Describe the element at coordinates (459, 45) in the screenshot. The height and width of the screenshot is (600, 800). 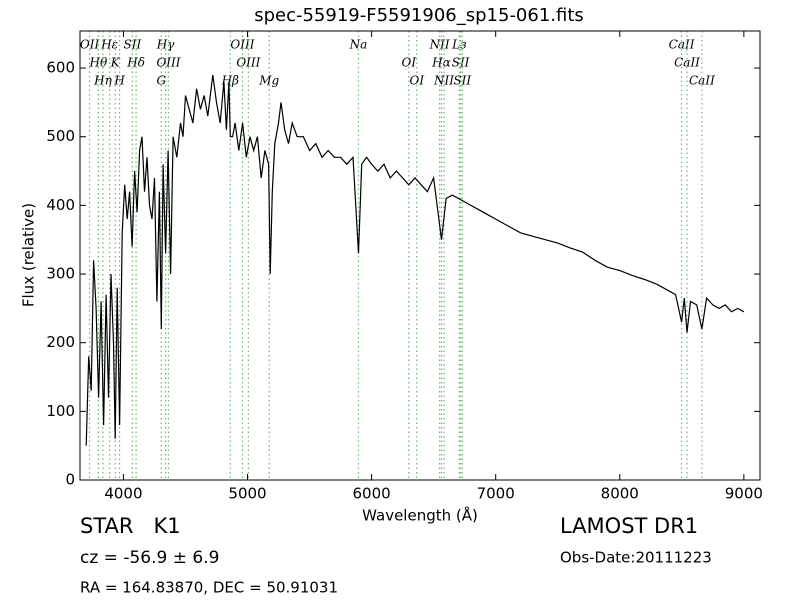
I see `spectral-line-label: Lз` at that location.